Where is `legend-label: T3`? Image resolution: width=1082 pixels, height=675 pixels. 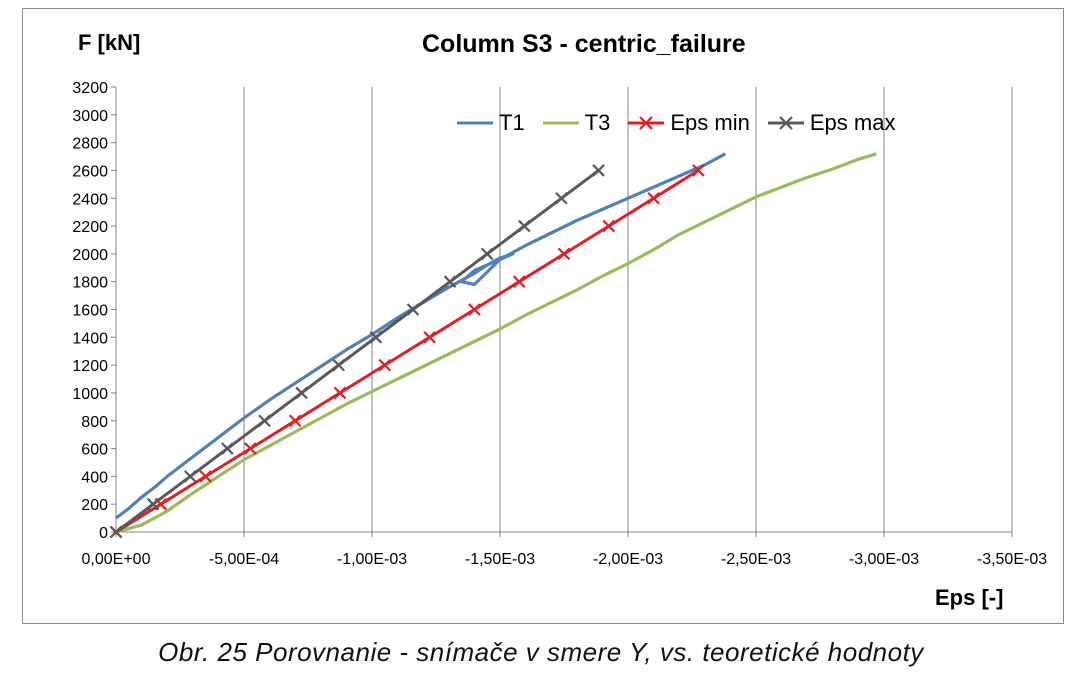 legend-label: T3 is located at coordinates (597, 122).